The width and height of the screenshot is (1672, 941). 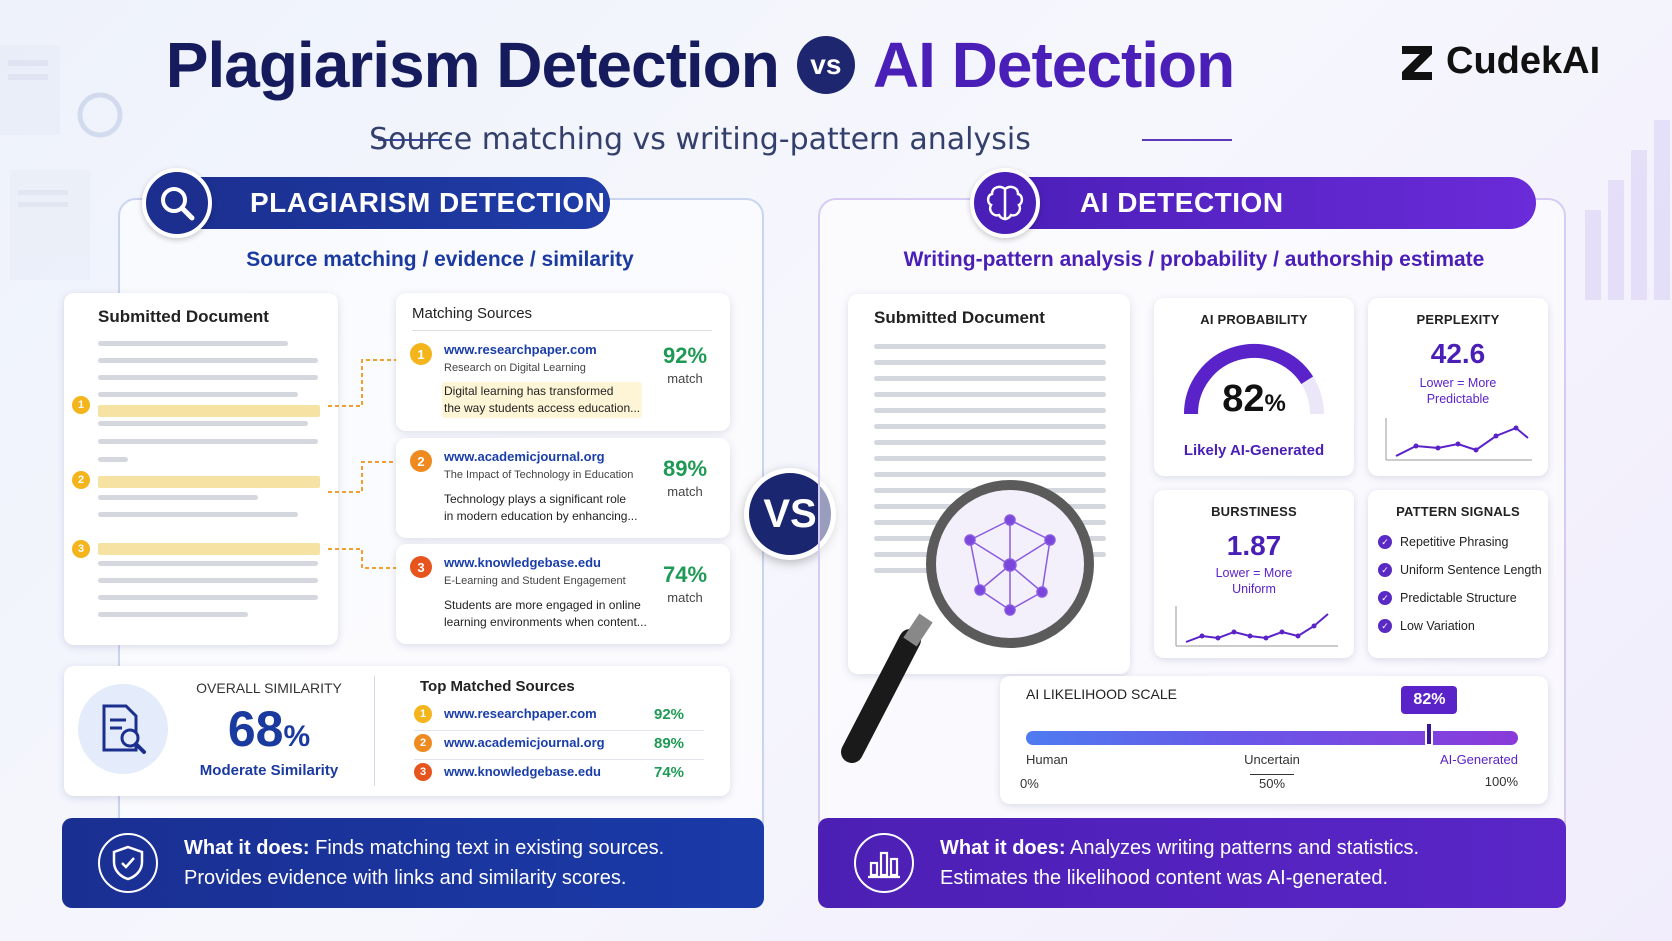 I want to click on scale-label-ai: AI-Generated, so click(x=1478, y=759).